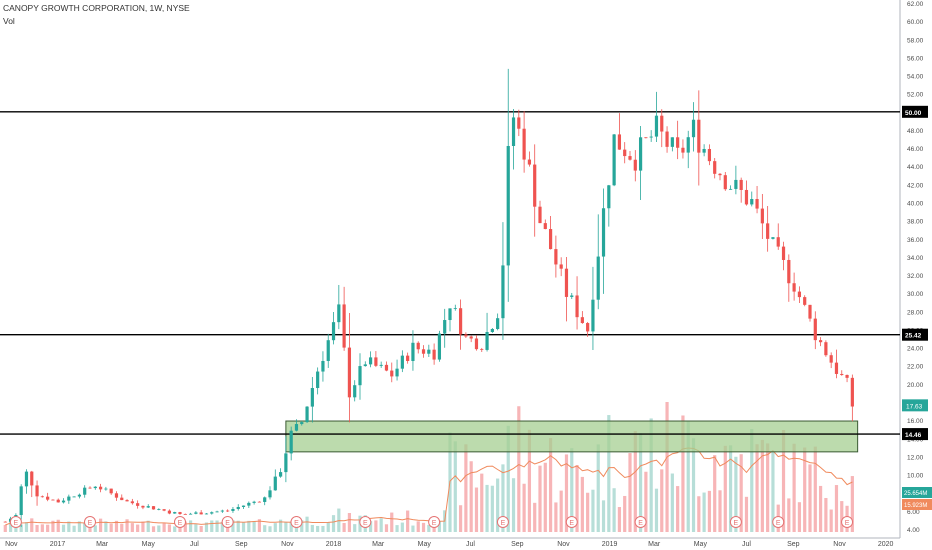 The height and width of the screenshot is (550, 932). Describe the element at coordinates (378, 544) in the screenshot. I see `x-tick-label: Mar` at that location.